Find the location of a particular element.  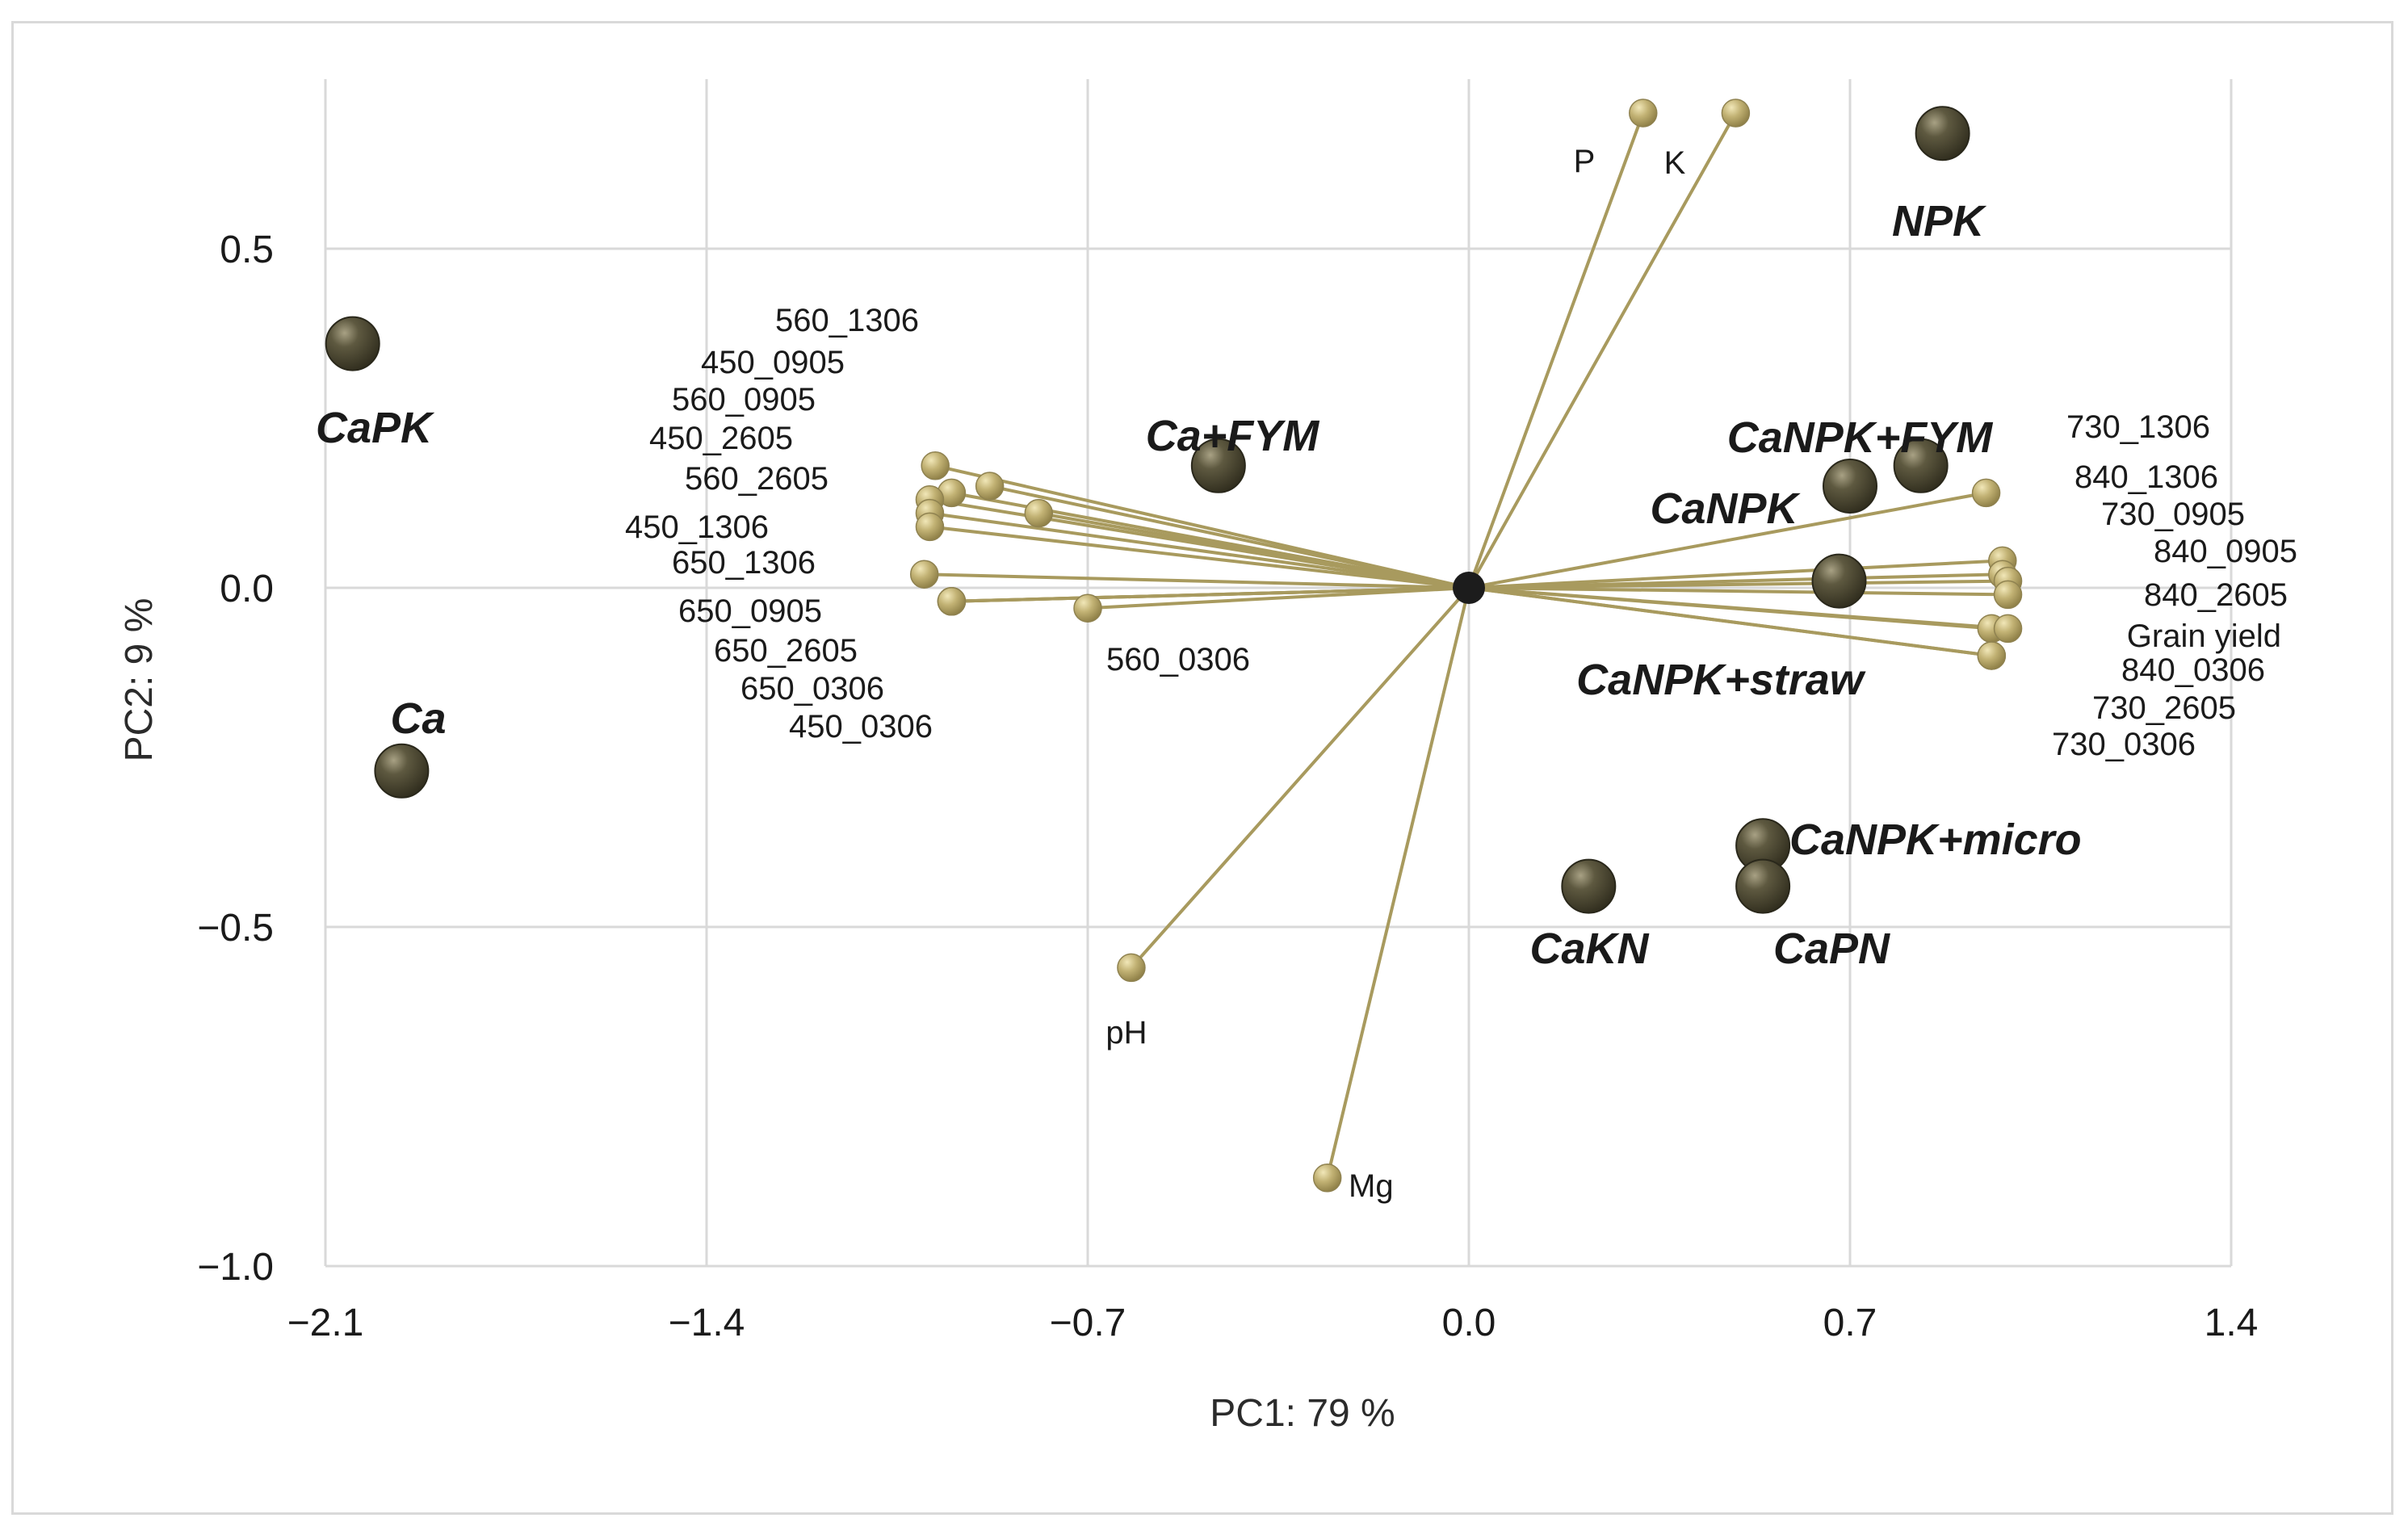

variable-point-ph is located at coordinates (1131, 968).